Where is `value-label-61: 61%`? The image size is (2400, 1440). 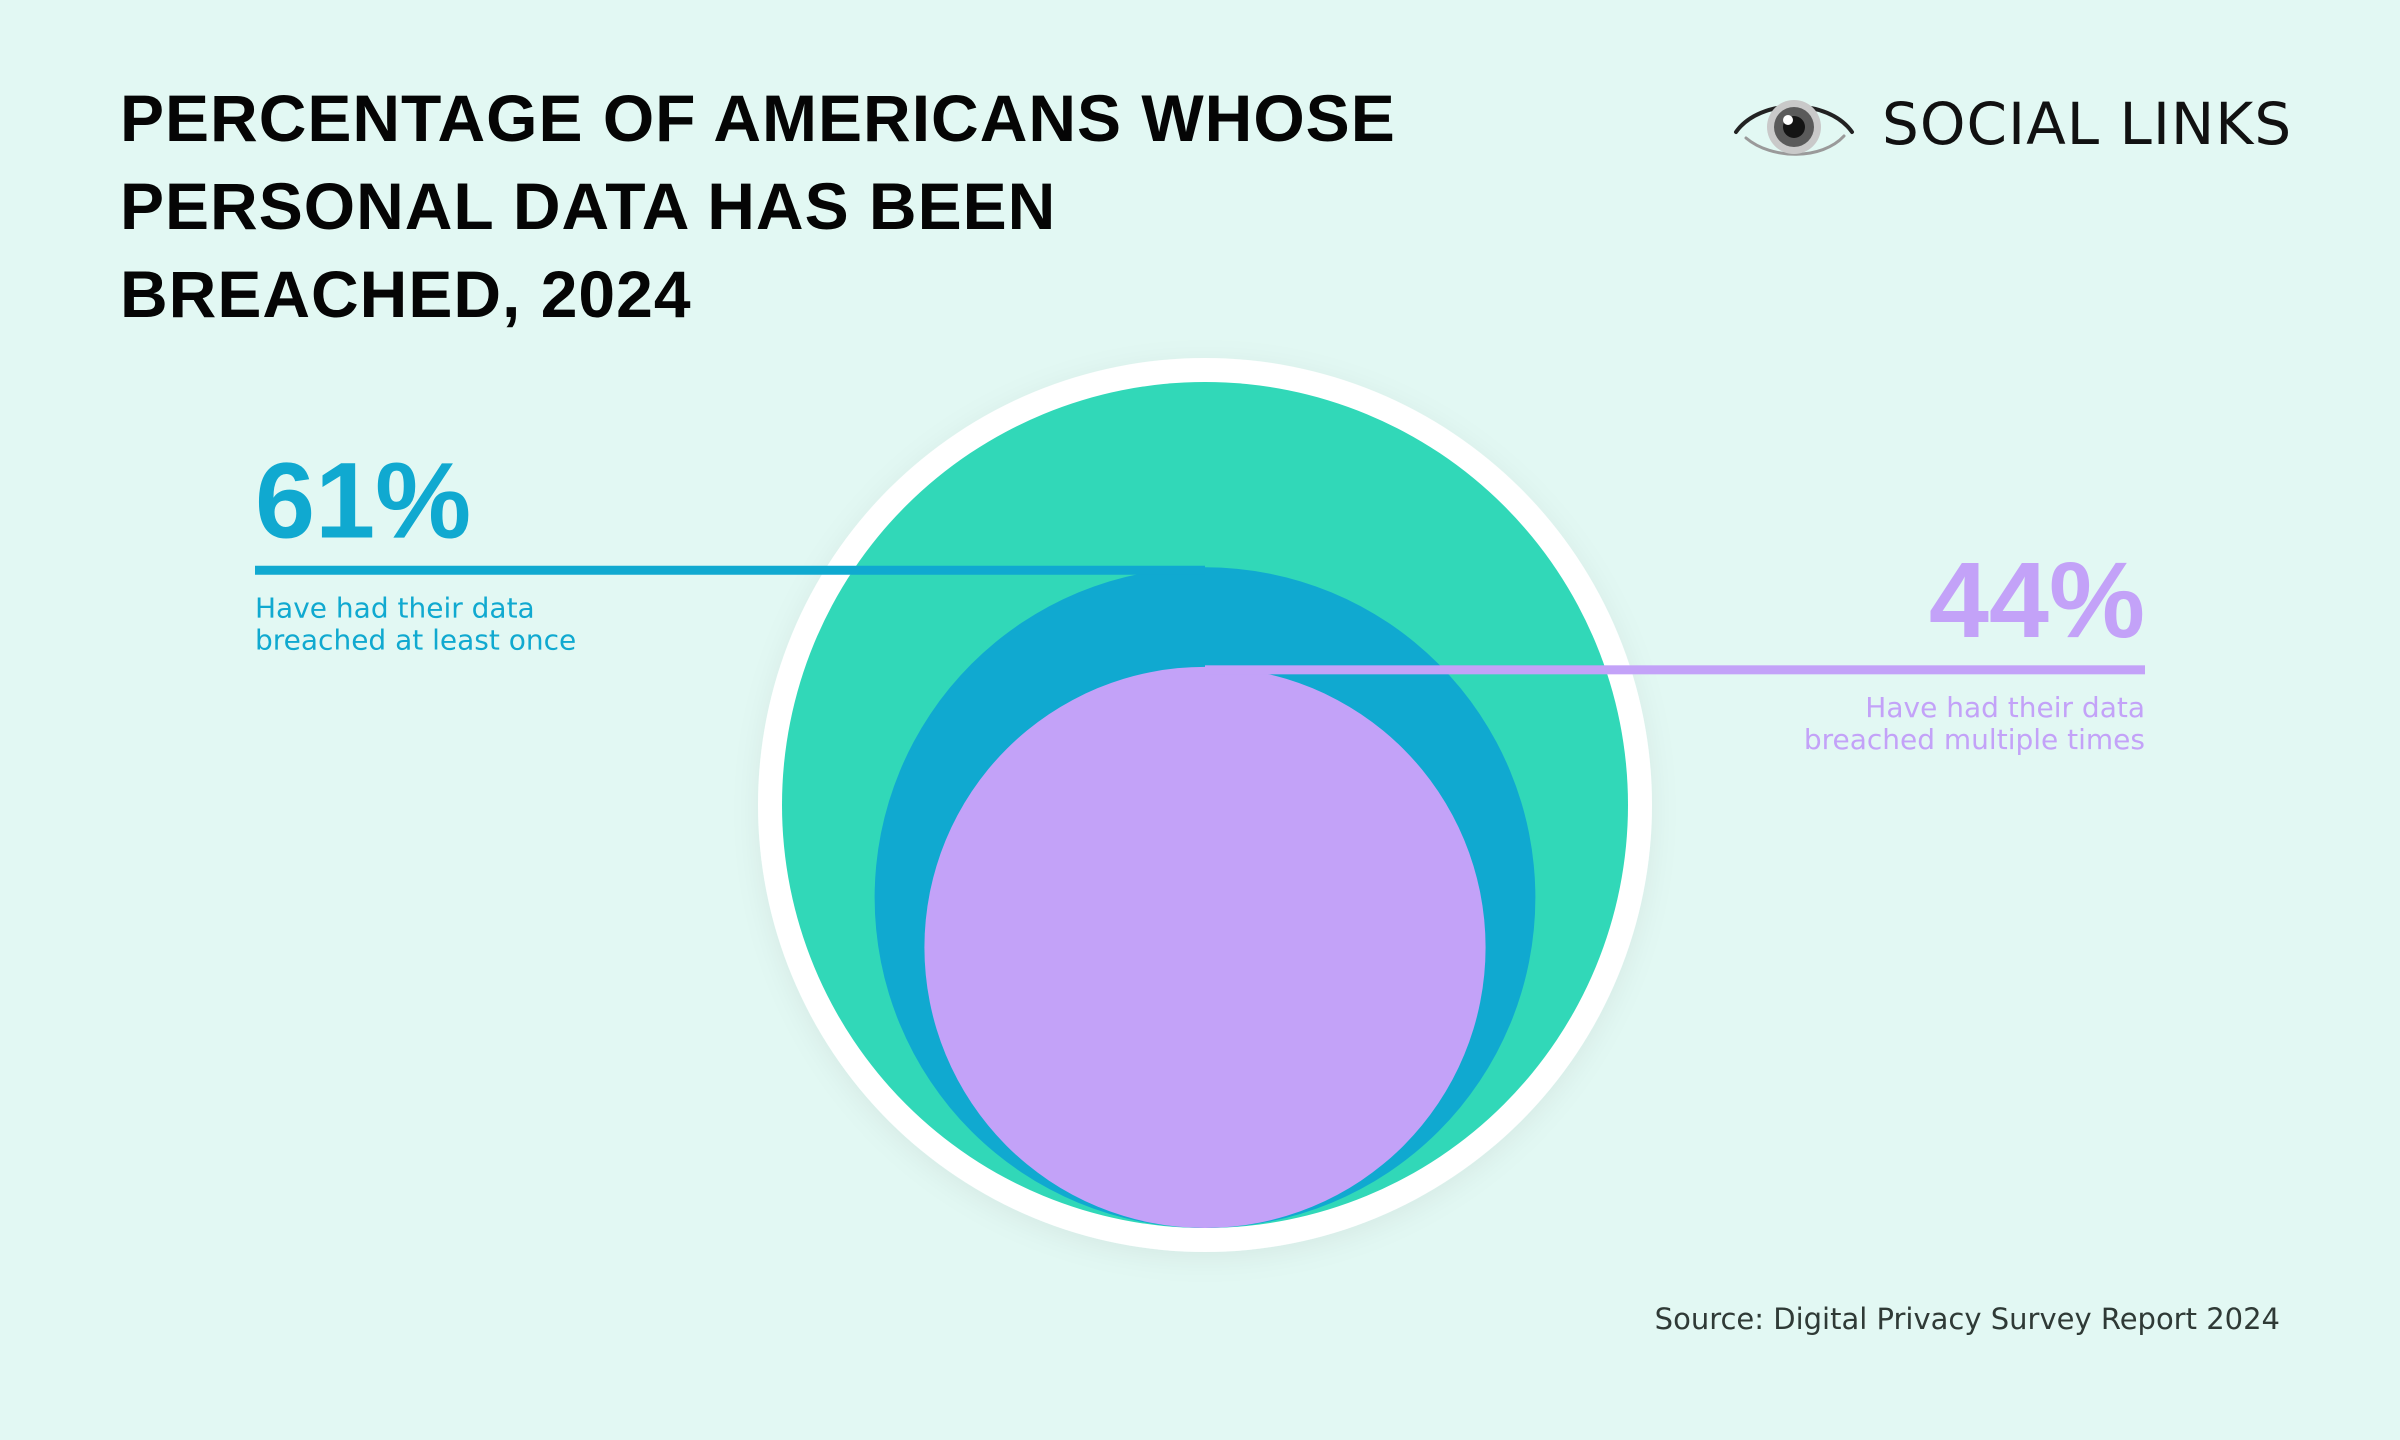
value-label-61: 61% is located at coordinates (363, 499).